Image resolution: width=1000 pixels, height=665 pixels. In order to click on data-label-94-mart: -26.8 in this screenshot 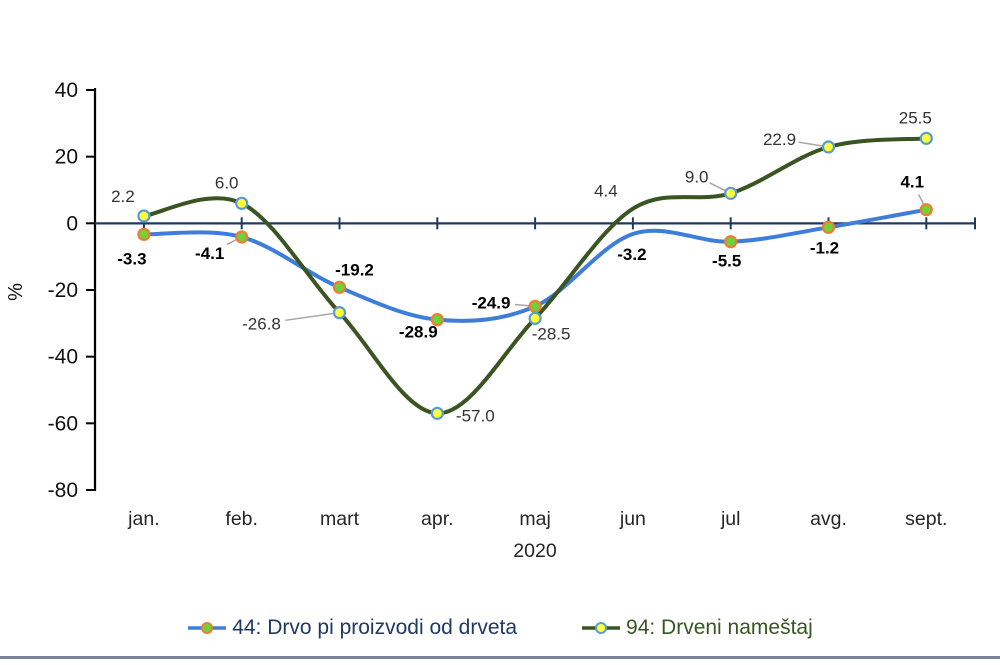, I will do `click(261, 324)`.